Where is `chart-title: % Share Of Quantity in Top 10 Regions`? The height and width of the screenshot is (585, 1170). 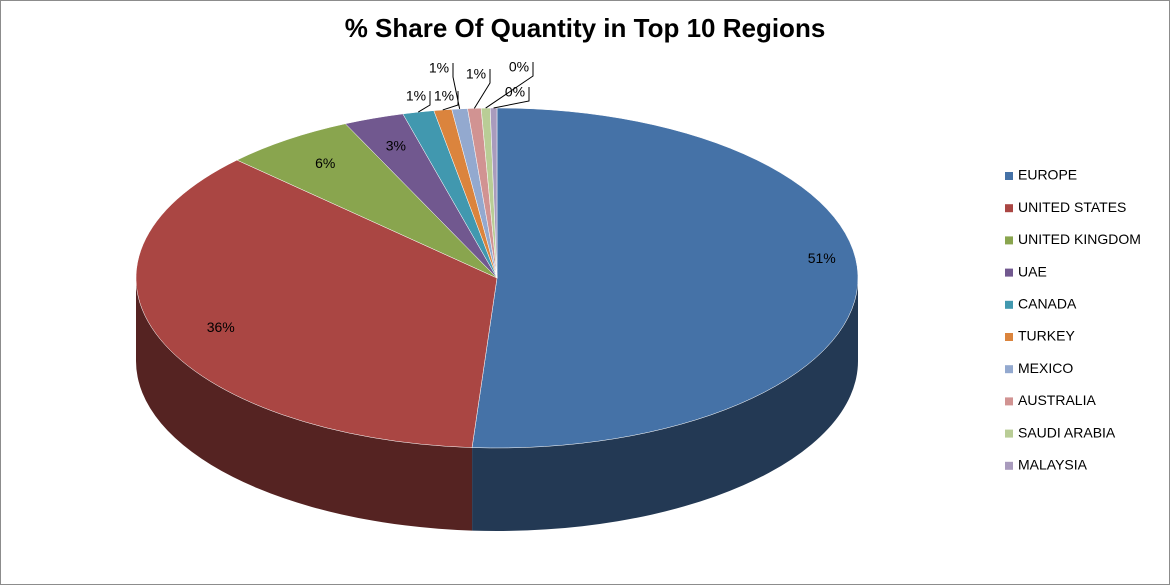 chart-title: % Share Of Quantity in Top 10 Regions is located at coordinates (585, 28).